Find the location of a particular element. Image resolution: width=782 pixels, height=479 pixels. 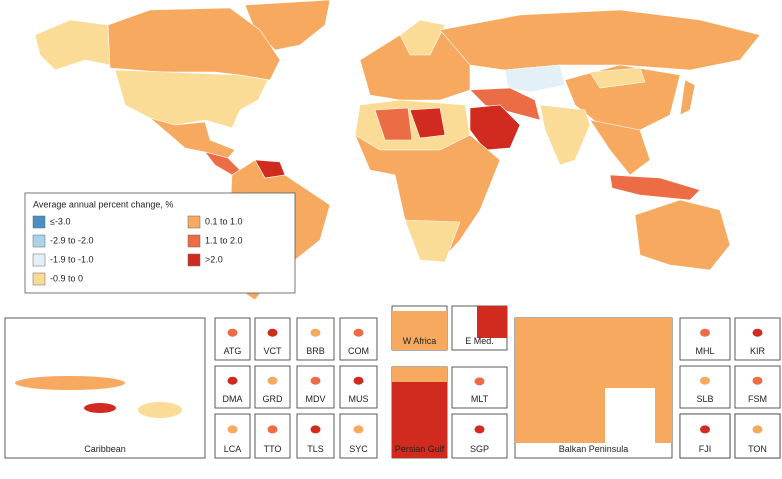

e-med-land is located at coordinates (492, 322).